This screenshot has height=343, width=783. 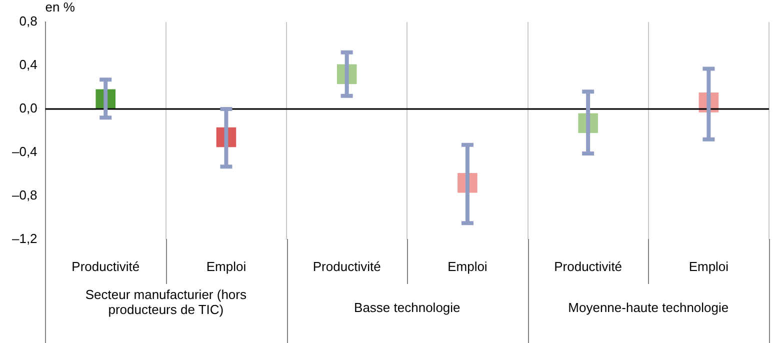 What do you see at coordinates (60, 7) in the screenshot?
I see `y-axis-title: en %` at bounding box center [60, 7].